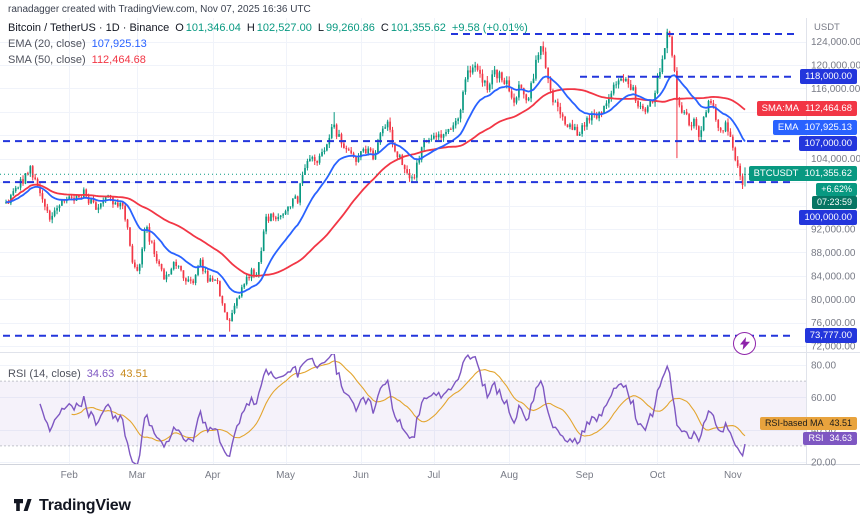 The height and width of the screenshot is (525, 860). I want to click on price-badge-symbol: BTCUSDT, so click(776, 174).